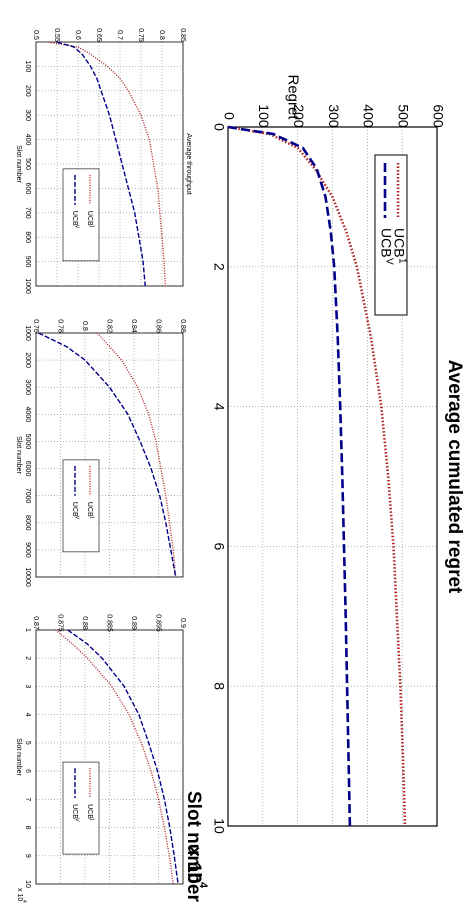 The width and height of the screenshot is (474, 918). I want to click on y-tick-label: 0.9, so click(182, 623).